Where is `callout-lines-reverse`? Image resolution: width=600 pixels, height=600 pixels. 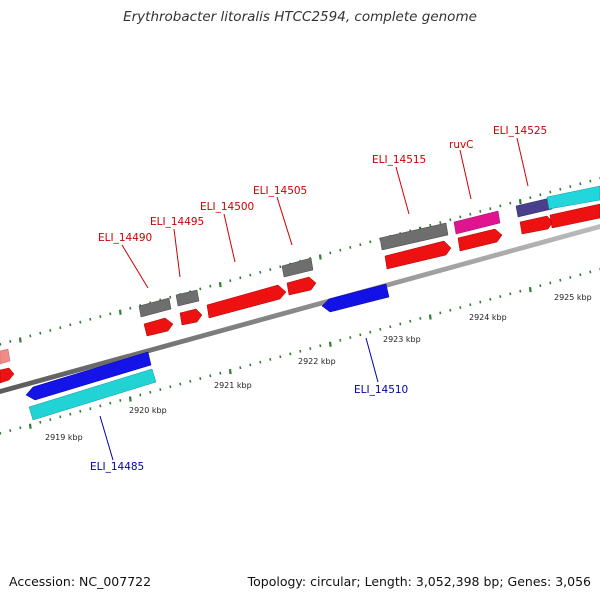 callout-lines-reverse is located at coordinates (239, 399).